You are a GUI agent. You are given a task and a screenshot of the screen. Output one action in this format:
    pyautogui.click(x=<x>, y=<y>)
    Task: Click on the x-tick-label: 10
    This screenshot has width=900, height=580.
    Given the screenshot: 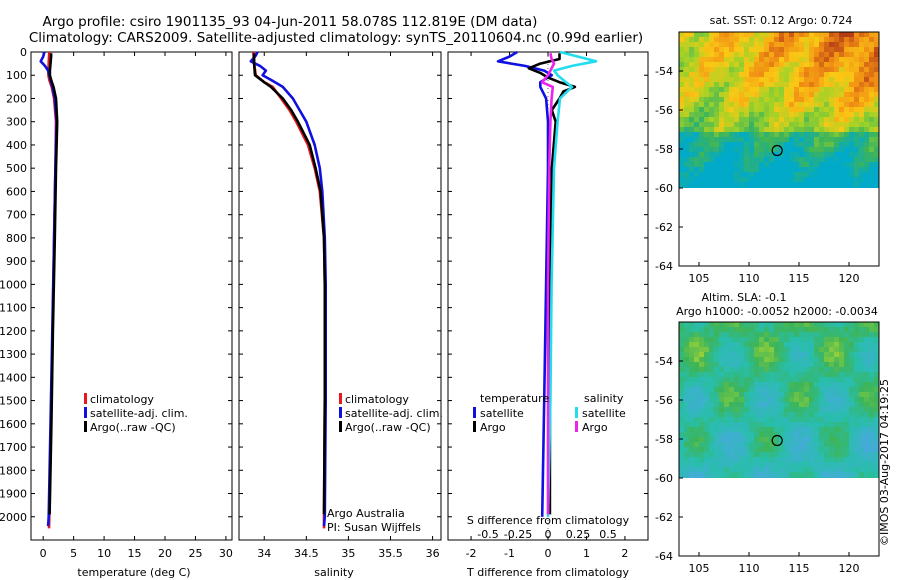 What is the action you would take?
    pyautogui.click(x=104, y=553)
    